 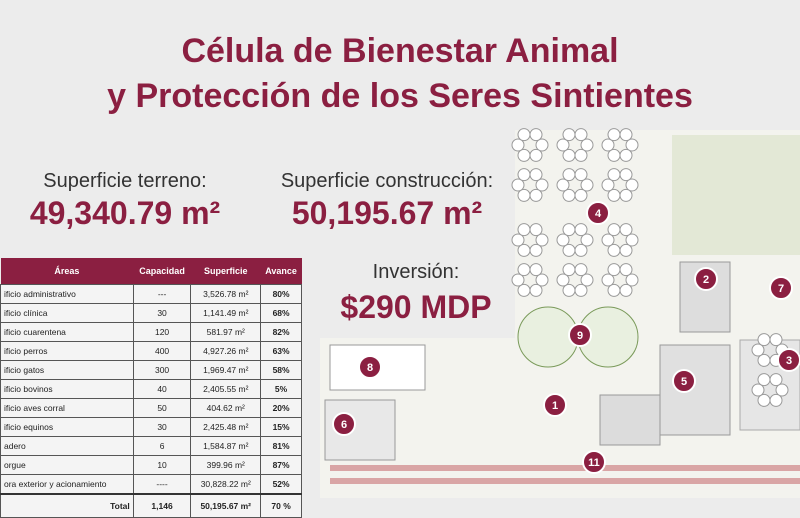 What do you see at coordinates (226, 351) in the screenshot?
I see `table-cell: 4,927.26 m²` at bounding box center [226, 351].